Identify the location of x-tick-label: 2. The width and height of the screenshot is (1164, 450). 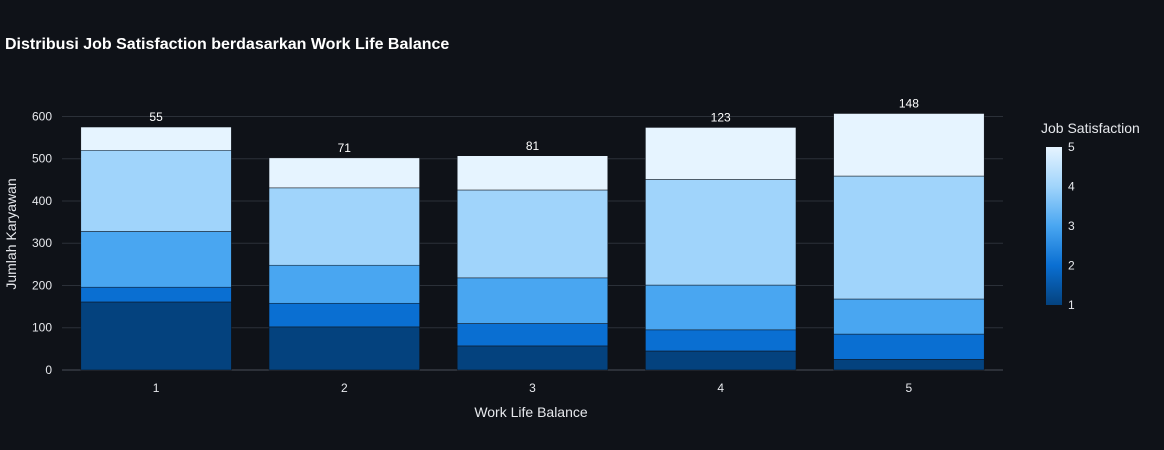
(344, 388).